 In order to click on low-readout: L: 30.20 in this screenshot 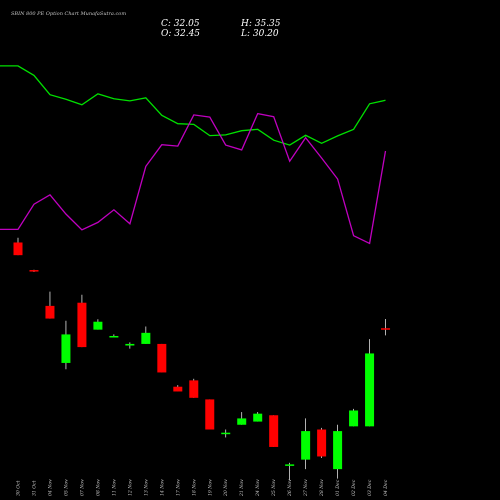, I will do `click(259, 34)`.